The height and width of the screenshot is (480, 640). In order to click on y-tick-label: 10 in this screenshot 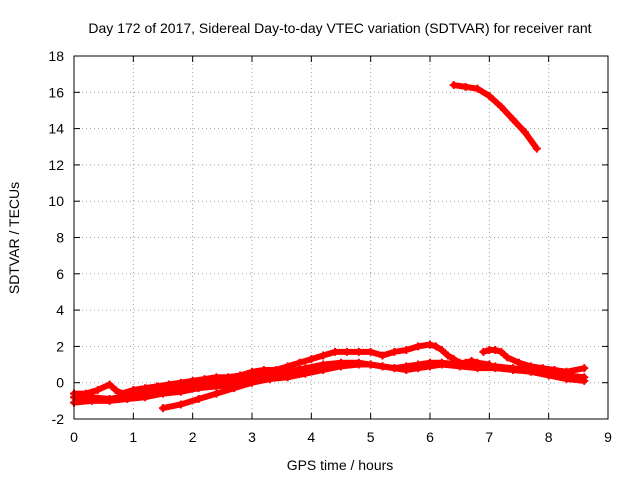, I will do `click(56, 201)`.